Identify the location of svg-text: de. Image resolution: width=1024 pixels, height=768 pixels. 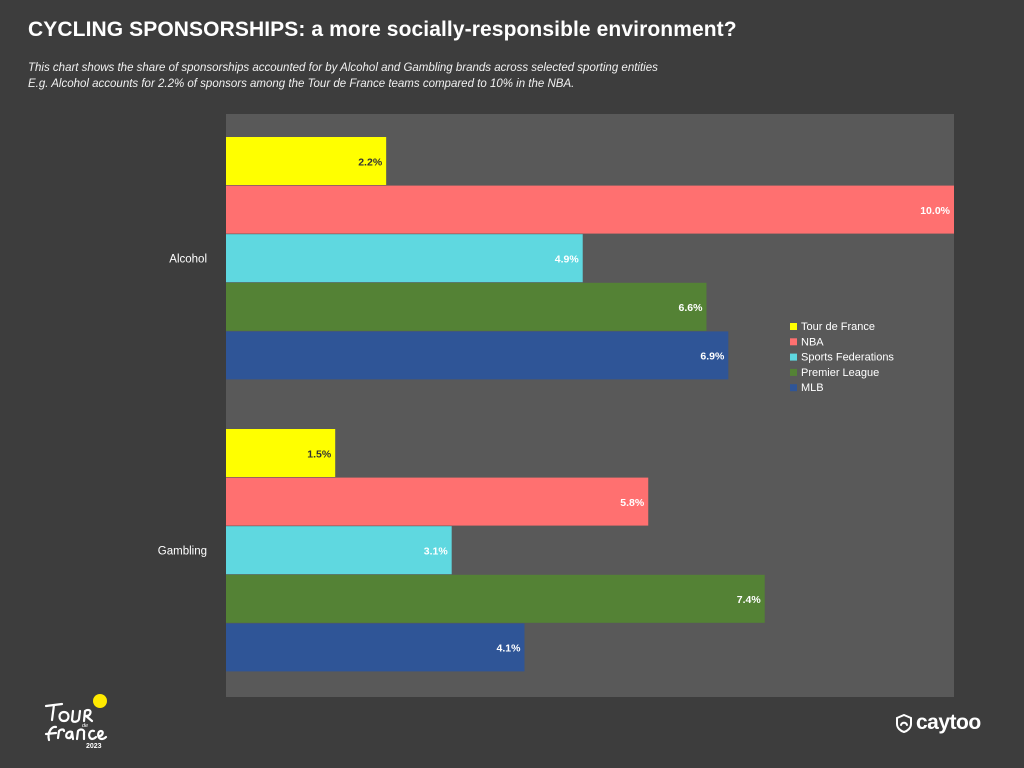
(85, 726).